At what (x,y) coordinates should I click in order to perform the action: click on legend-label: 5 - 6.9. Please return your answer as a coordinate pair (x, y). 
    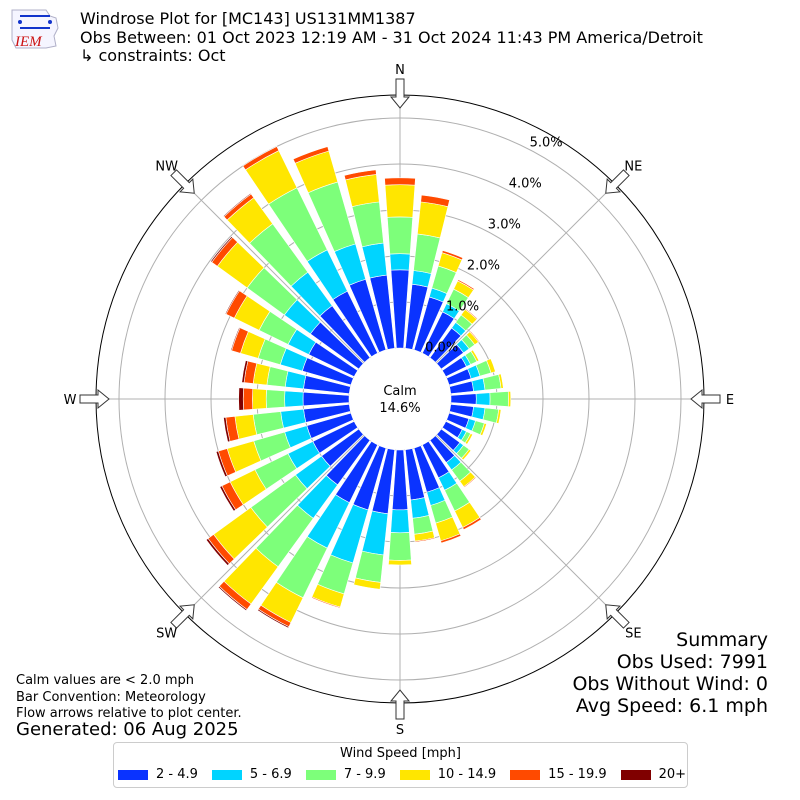
    Looking at the image, I should click on (270, 774).